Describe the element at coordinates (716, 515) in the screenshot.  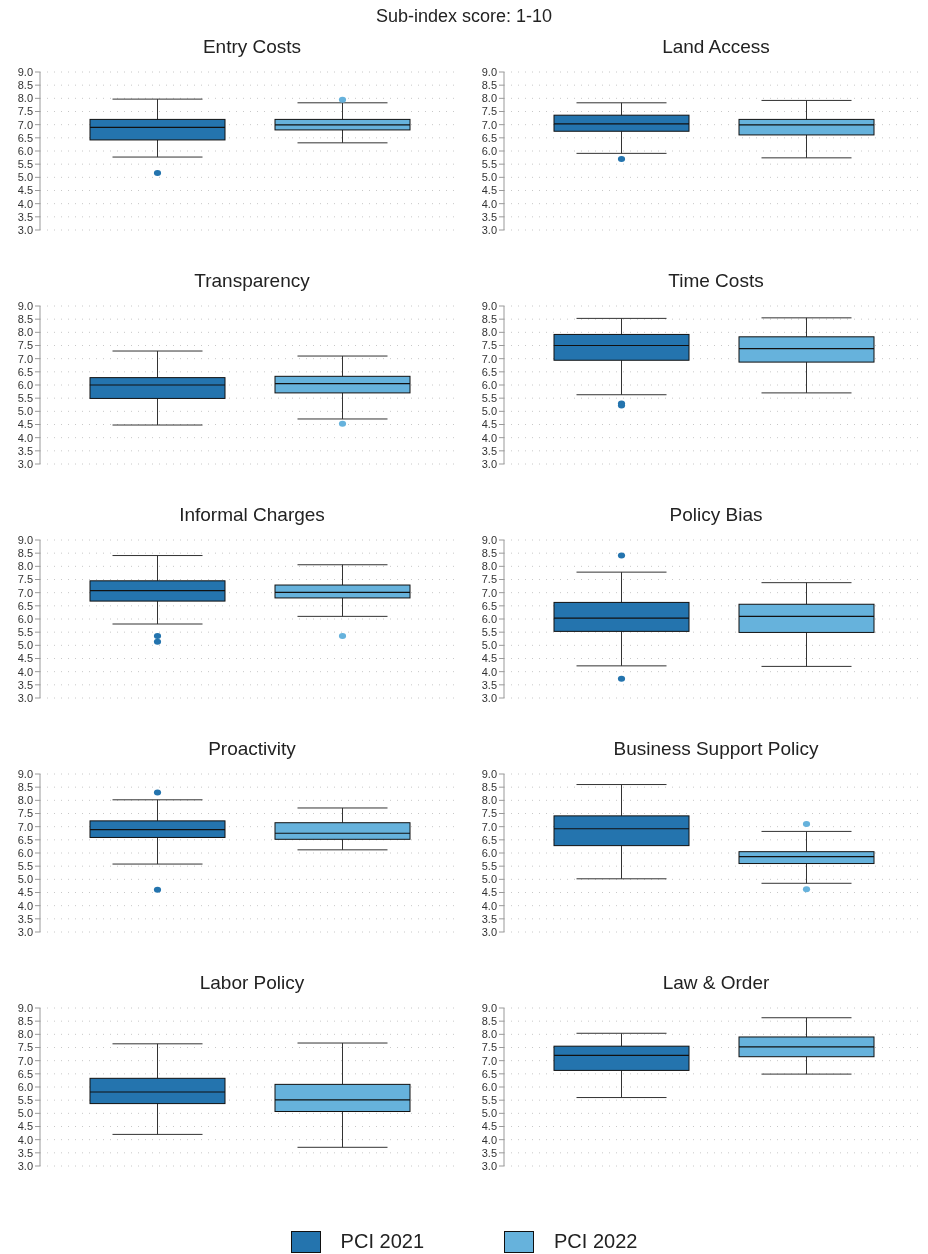
I see `chart-title: Policy Bias` at that location.